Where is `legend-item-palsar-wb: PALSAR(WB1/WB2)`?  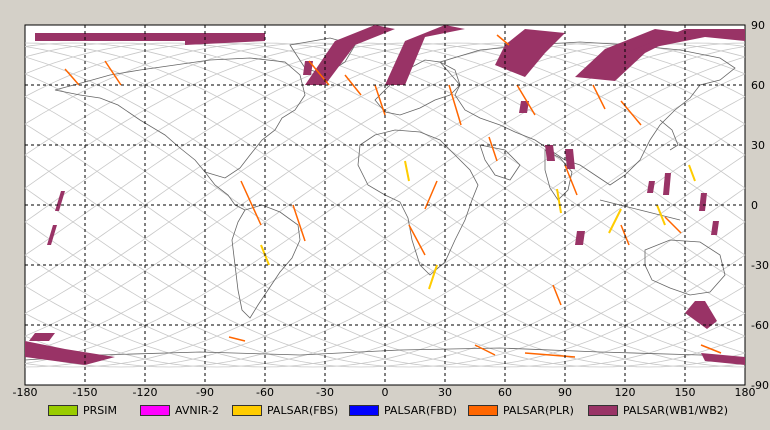
legend-item-palsar-wb: PALSAR(WB1/WB2) is located at coordinates (658, 410).